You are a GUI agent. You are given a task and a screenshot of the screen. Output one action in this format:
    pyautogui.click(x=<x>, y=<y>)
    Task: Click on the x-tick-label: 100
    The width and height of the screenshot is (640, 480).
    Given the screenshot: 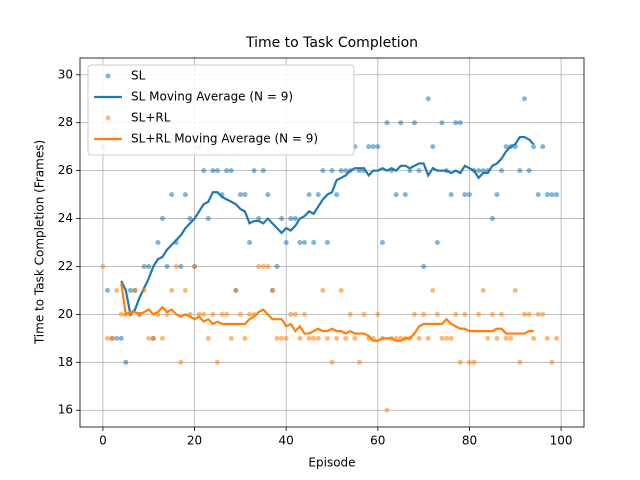 What is the action you would take?
    pyautogui.click(x=561, y=441)
    